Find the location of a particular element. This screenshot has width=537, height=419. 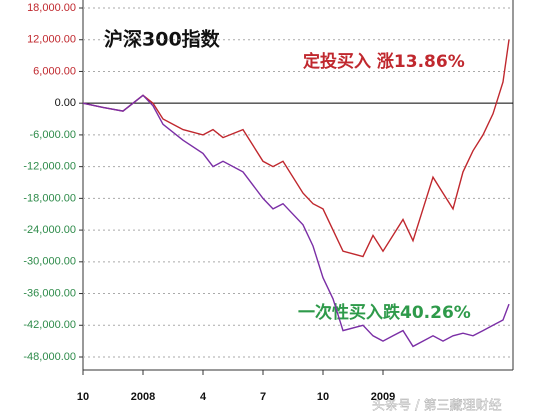

annotation: 定投买入 涨13.86% is located at coordinates (384, 61).